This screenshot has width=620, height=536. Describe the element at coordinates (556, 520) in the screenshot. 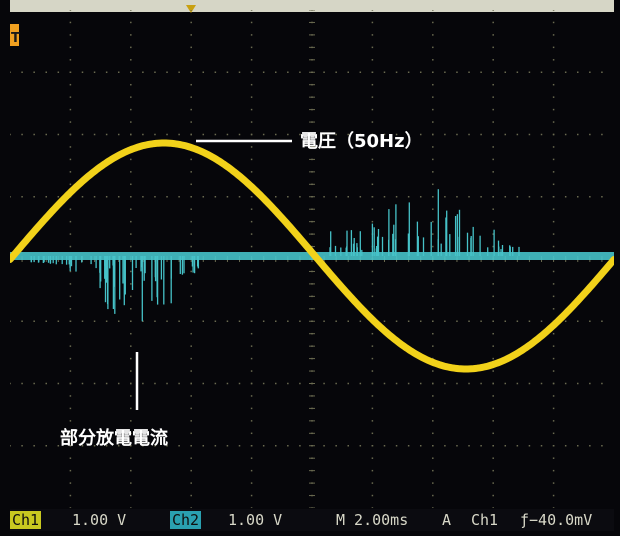

I see `trigger-level-readout: ƒ−40.0mV` at that location.